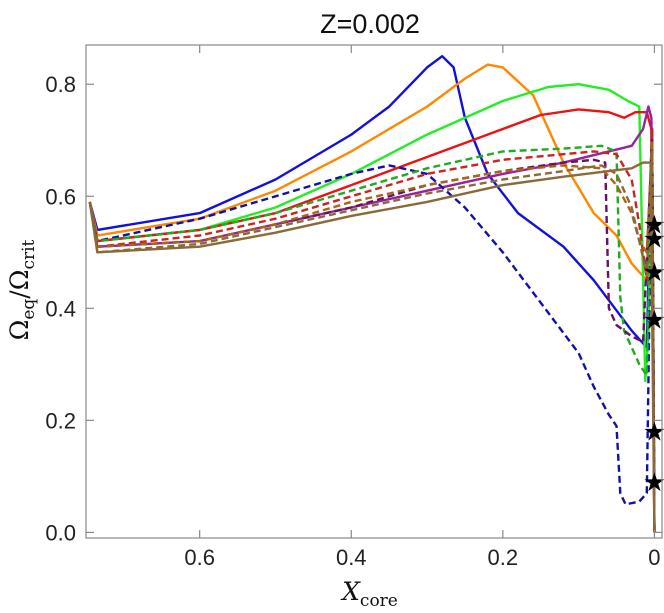  I want to click on x-tick-label: 0.4, so click(351, 557).